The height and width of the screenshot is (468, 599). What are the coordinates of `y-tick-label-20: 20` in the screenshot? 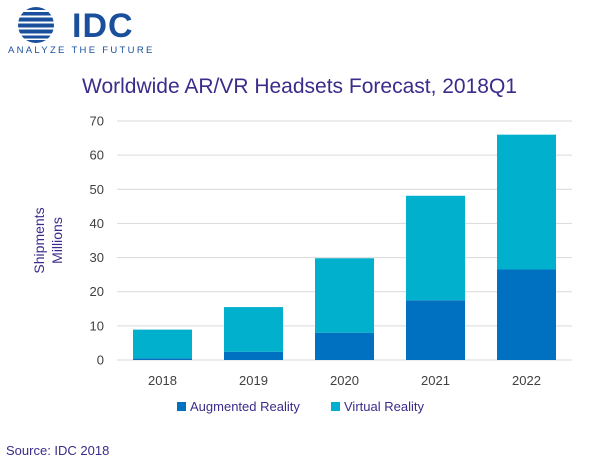 It's located at (97, 291).